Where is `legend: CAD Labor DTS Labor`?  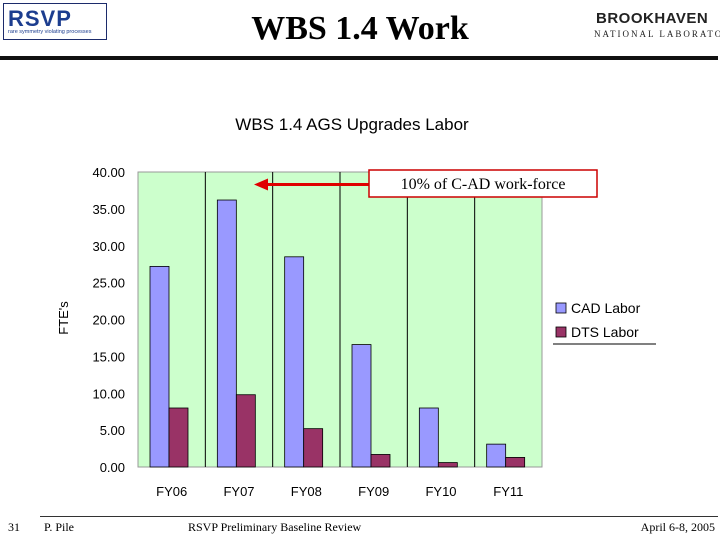
legend: CAD Labor DTS Labor is located at coordinates (604, 322).